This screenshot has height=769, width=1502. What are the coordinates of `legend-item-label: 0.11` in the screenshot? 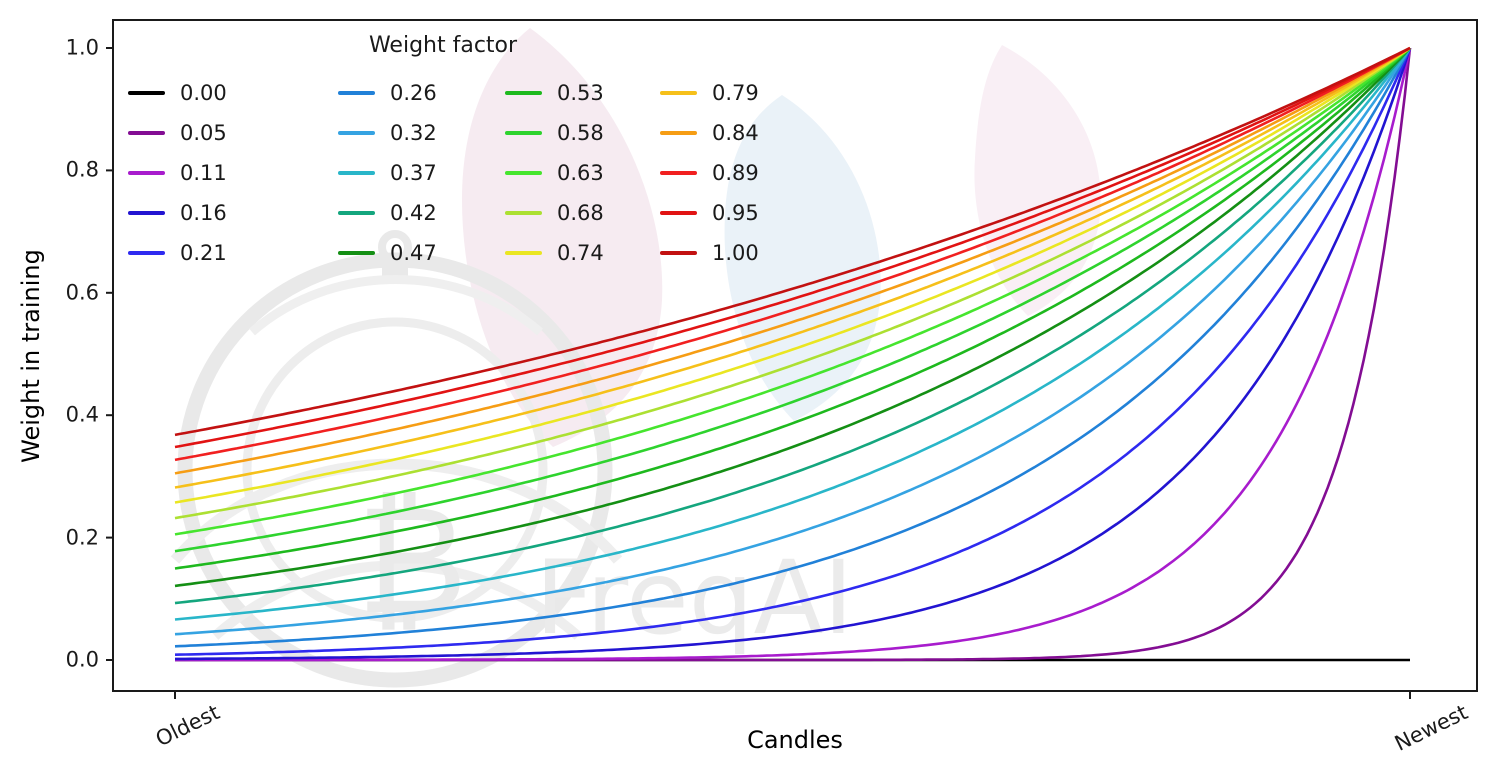 It's located at (203, 173).